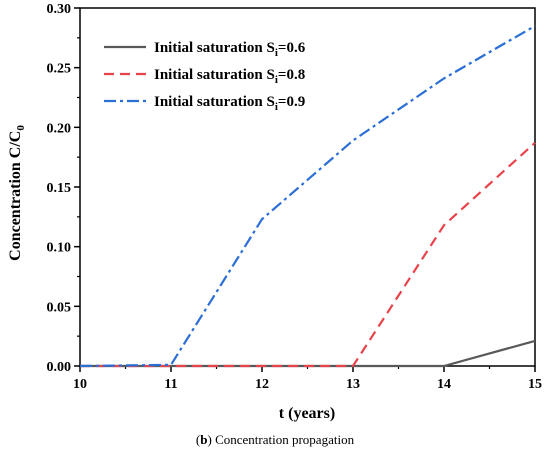 The width and height of the screenshot is (550, 466). I want to click on y-tick-label: 0.10, so click(59, 248).